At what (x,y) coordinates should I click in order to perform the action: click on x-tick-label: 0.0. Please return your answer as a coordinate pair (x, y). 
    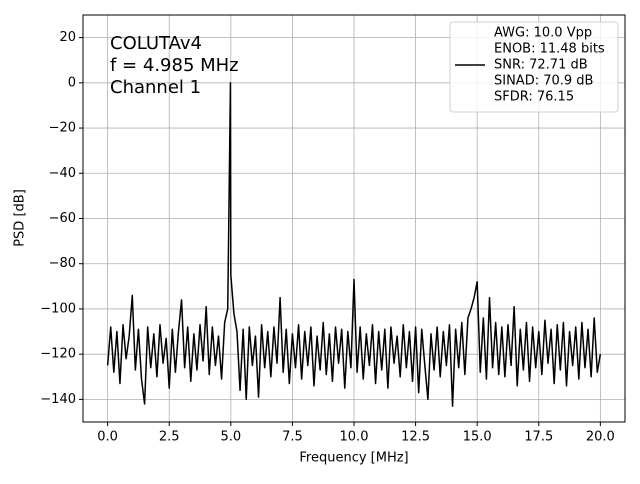
    Looking at the image, I should click on (107, 437).